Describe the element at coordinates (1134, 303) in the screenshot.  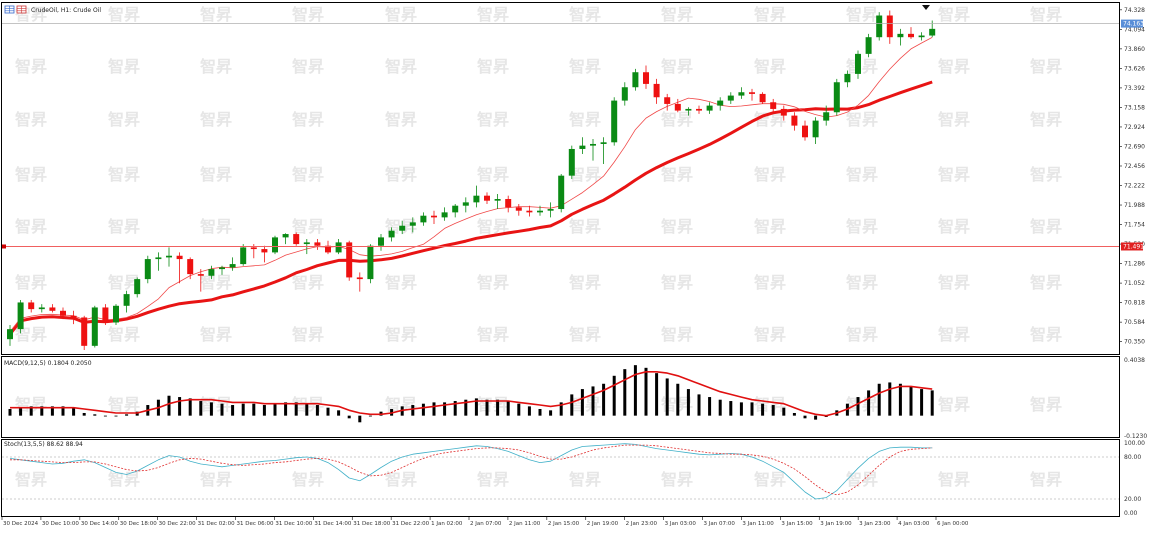
I see `price-tick-label: 70.818` at that location.